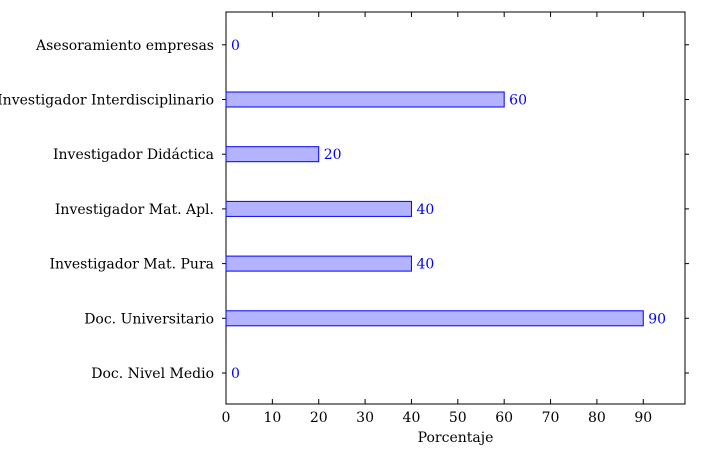 Image resolution: width=717 pixels, height=451 pixels. What do you see at coordinates (365, 418) in the screenshot?
I see `x-tick-label: 30` at bounding box center [365, 418].